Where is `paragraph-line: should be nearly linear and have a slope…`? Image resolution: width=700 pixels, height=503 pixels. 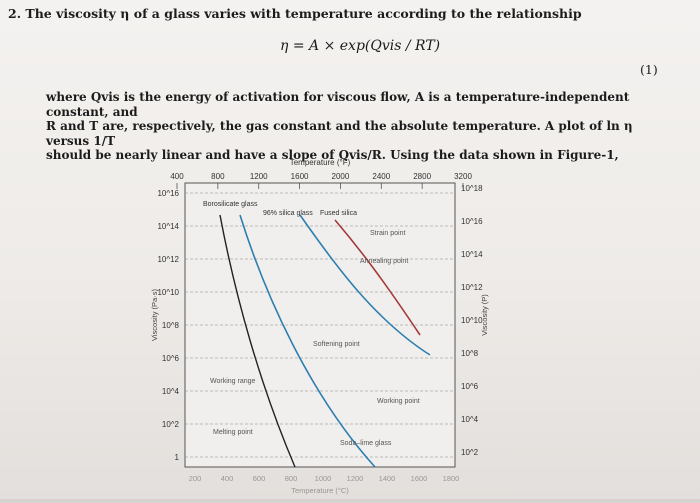
paragraph-line: should be nearly linear and have a slope… is located at coordinates (332, 155).